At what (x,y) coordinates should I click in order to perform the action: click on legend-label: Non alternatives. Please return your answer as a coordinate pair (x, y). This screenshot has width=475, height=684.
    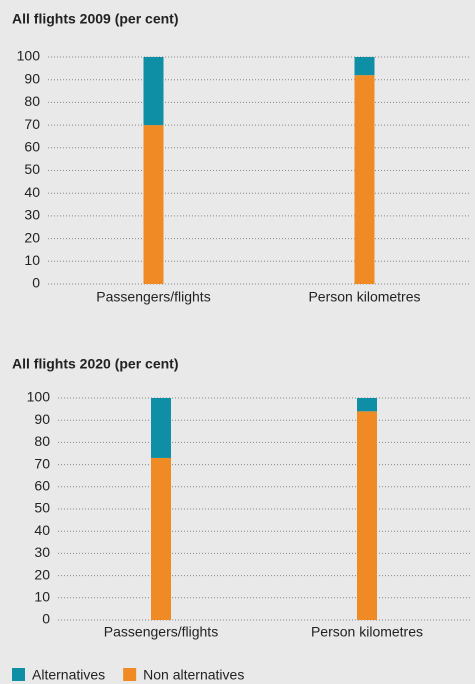
    Looking at the image, I should click on (193, 675).